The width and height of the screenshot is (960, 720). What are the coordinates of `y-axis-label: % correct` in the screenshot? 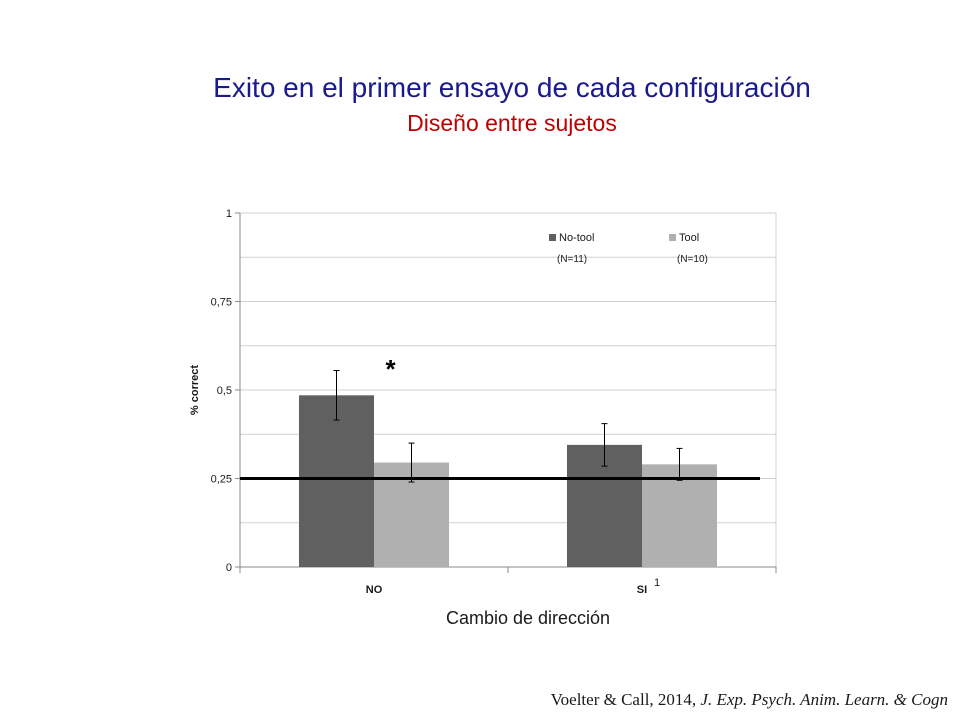 It's located at (195, 390).